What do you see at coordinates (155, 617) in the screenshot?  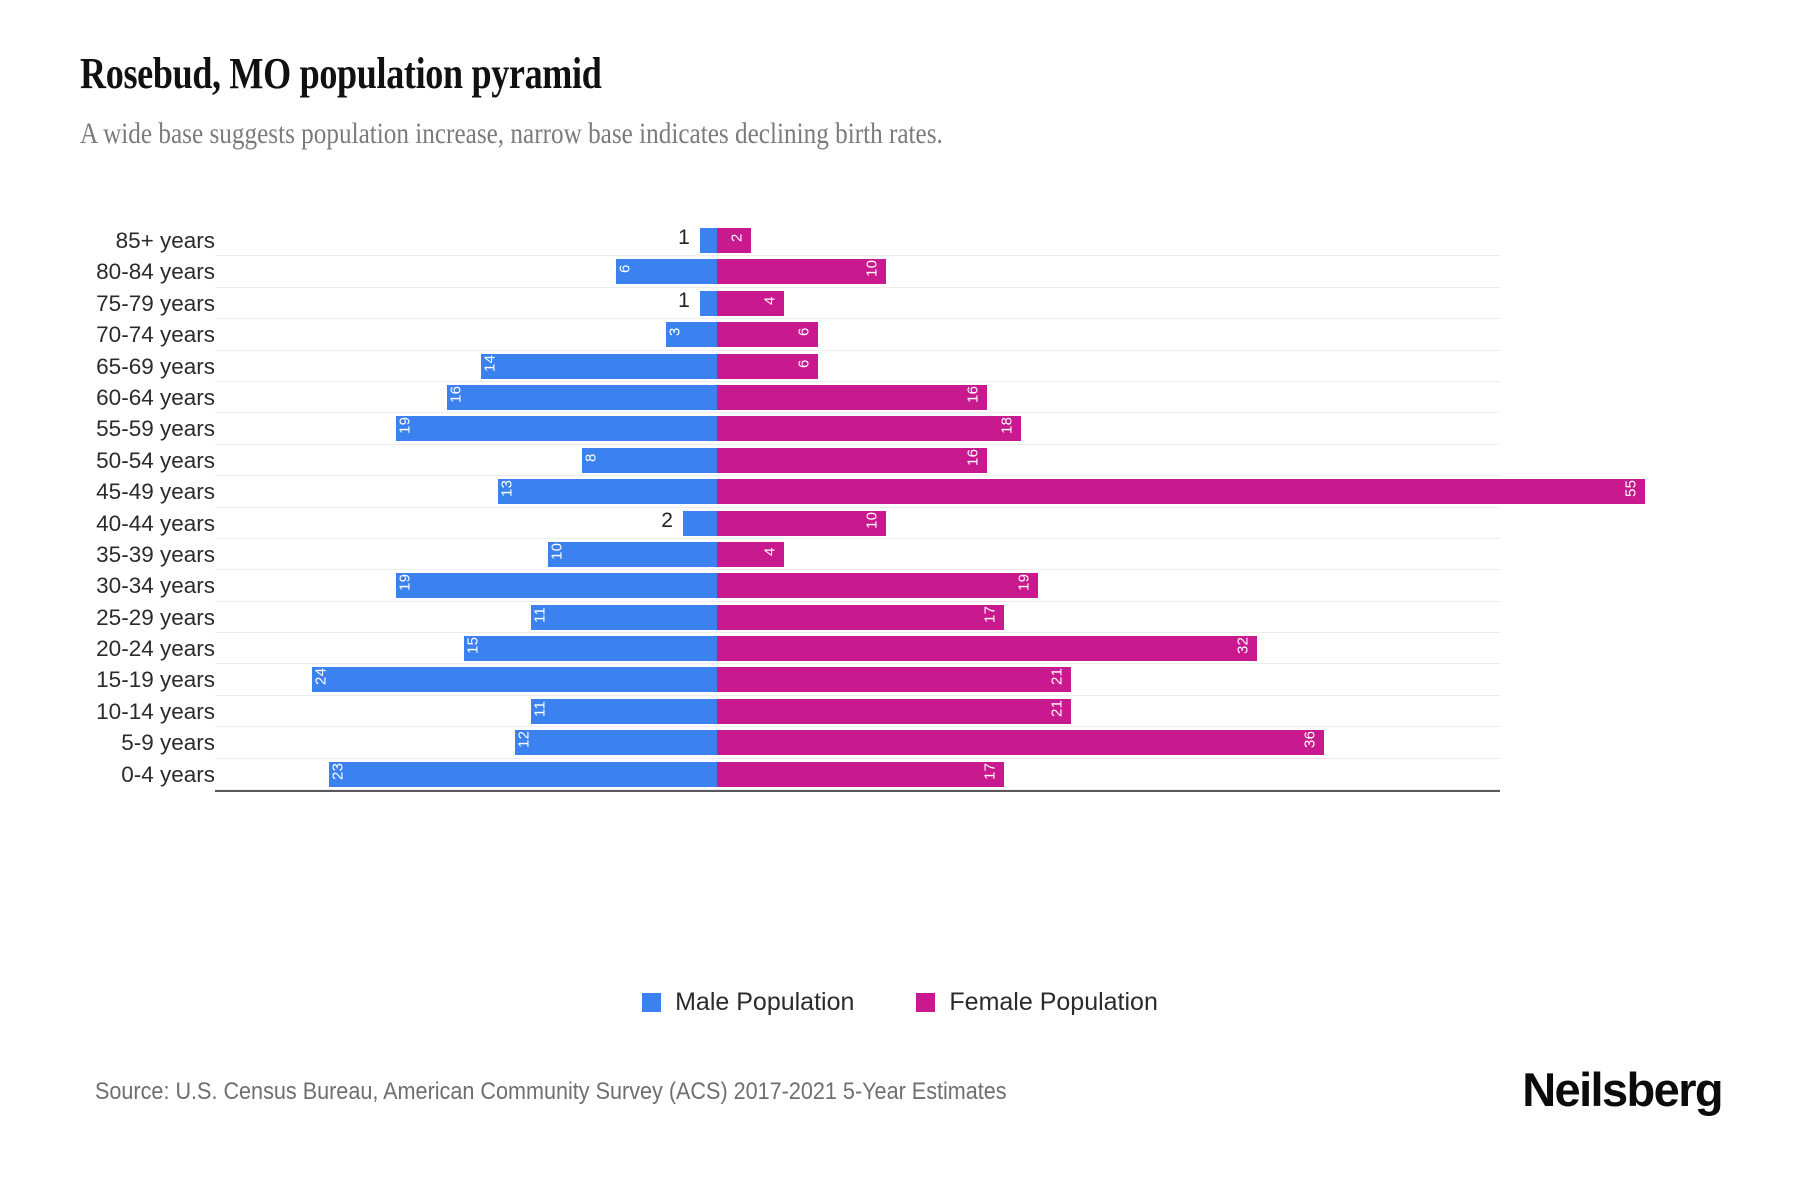 I see `y-axis-tick-label: 25-29 years` at bounding box center [155, 617].